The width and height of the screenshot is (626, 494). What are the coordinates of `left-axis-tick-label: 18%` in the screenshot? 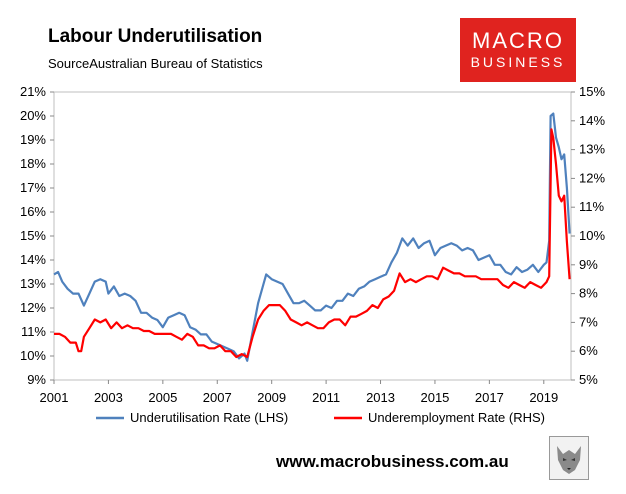 It's located at (33, 163).